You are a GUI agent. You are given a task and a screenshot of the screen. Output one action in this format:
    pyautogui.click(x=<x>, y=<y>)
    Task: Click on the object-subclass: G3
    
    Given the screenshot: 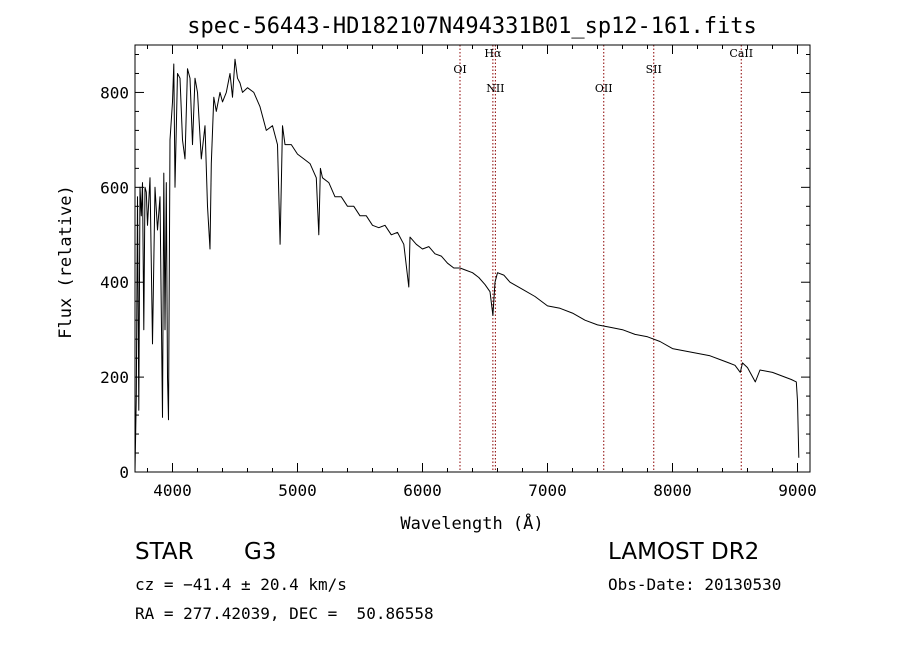 What is the action you would take?
    pyautogui.click(x=260, y=552)
    